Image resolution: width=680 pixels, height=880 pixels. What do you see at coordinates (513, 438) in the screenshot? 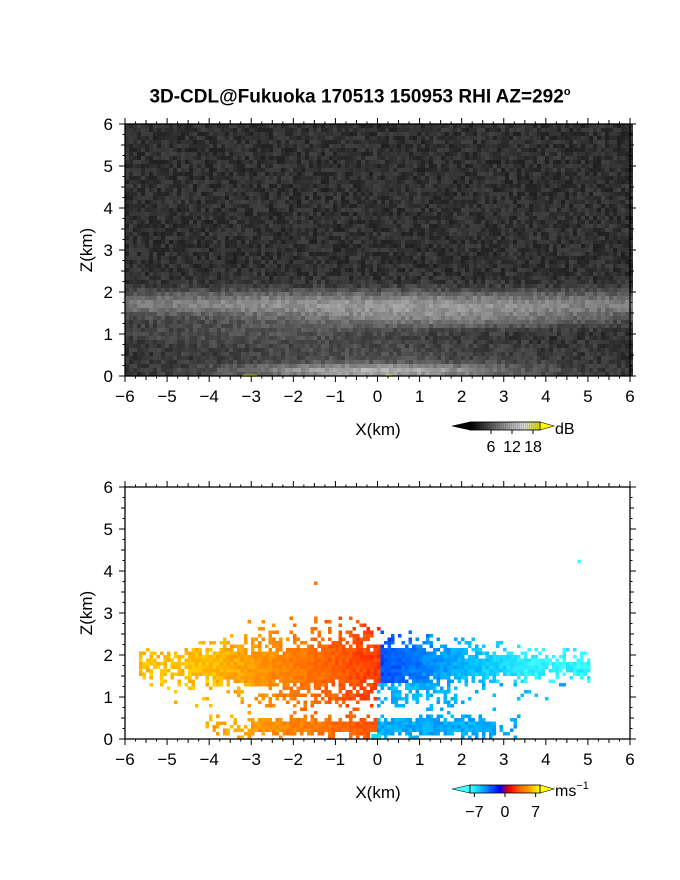
I see `colorbar-backscatter: 6 12 18 dB` at bounding box center [513, 438].